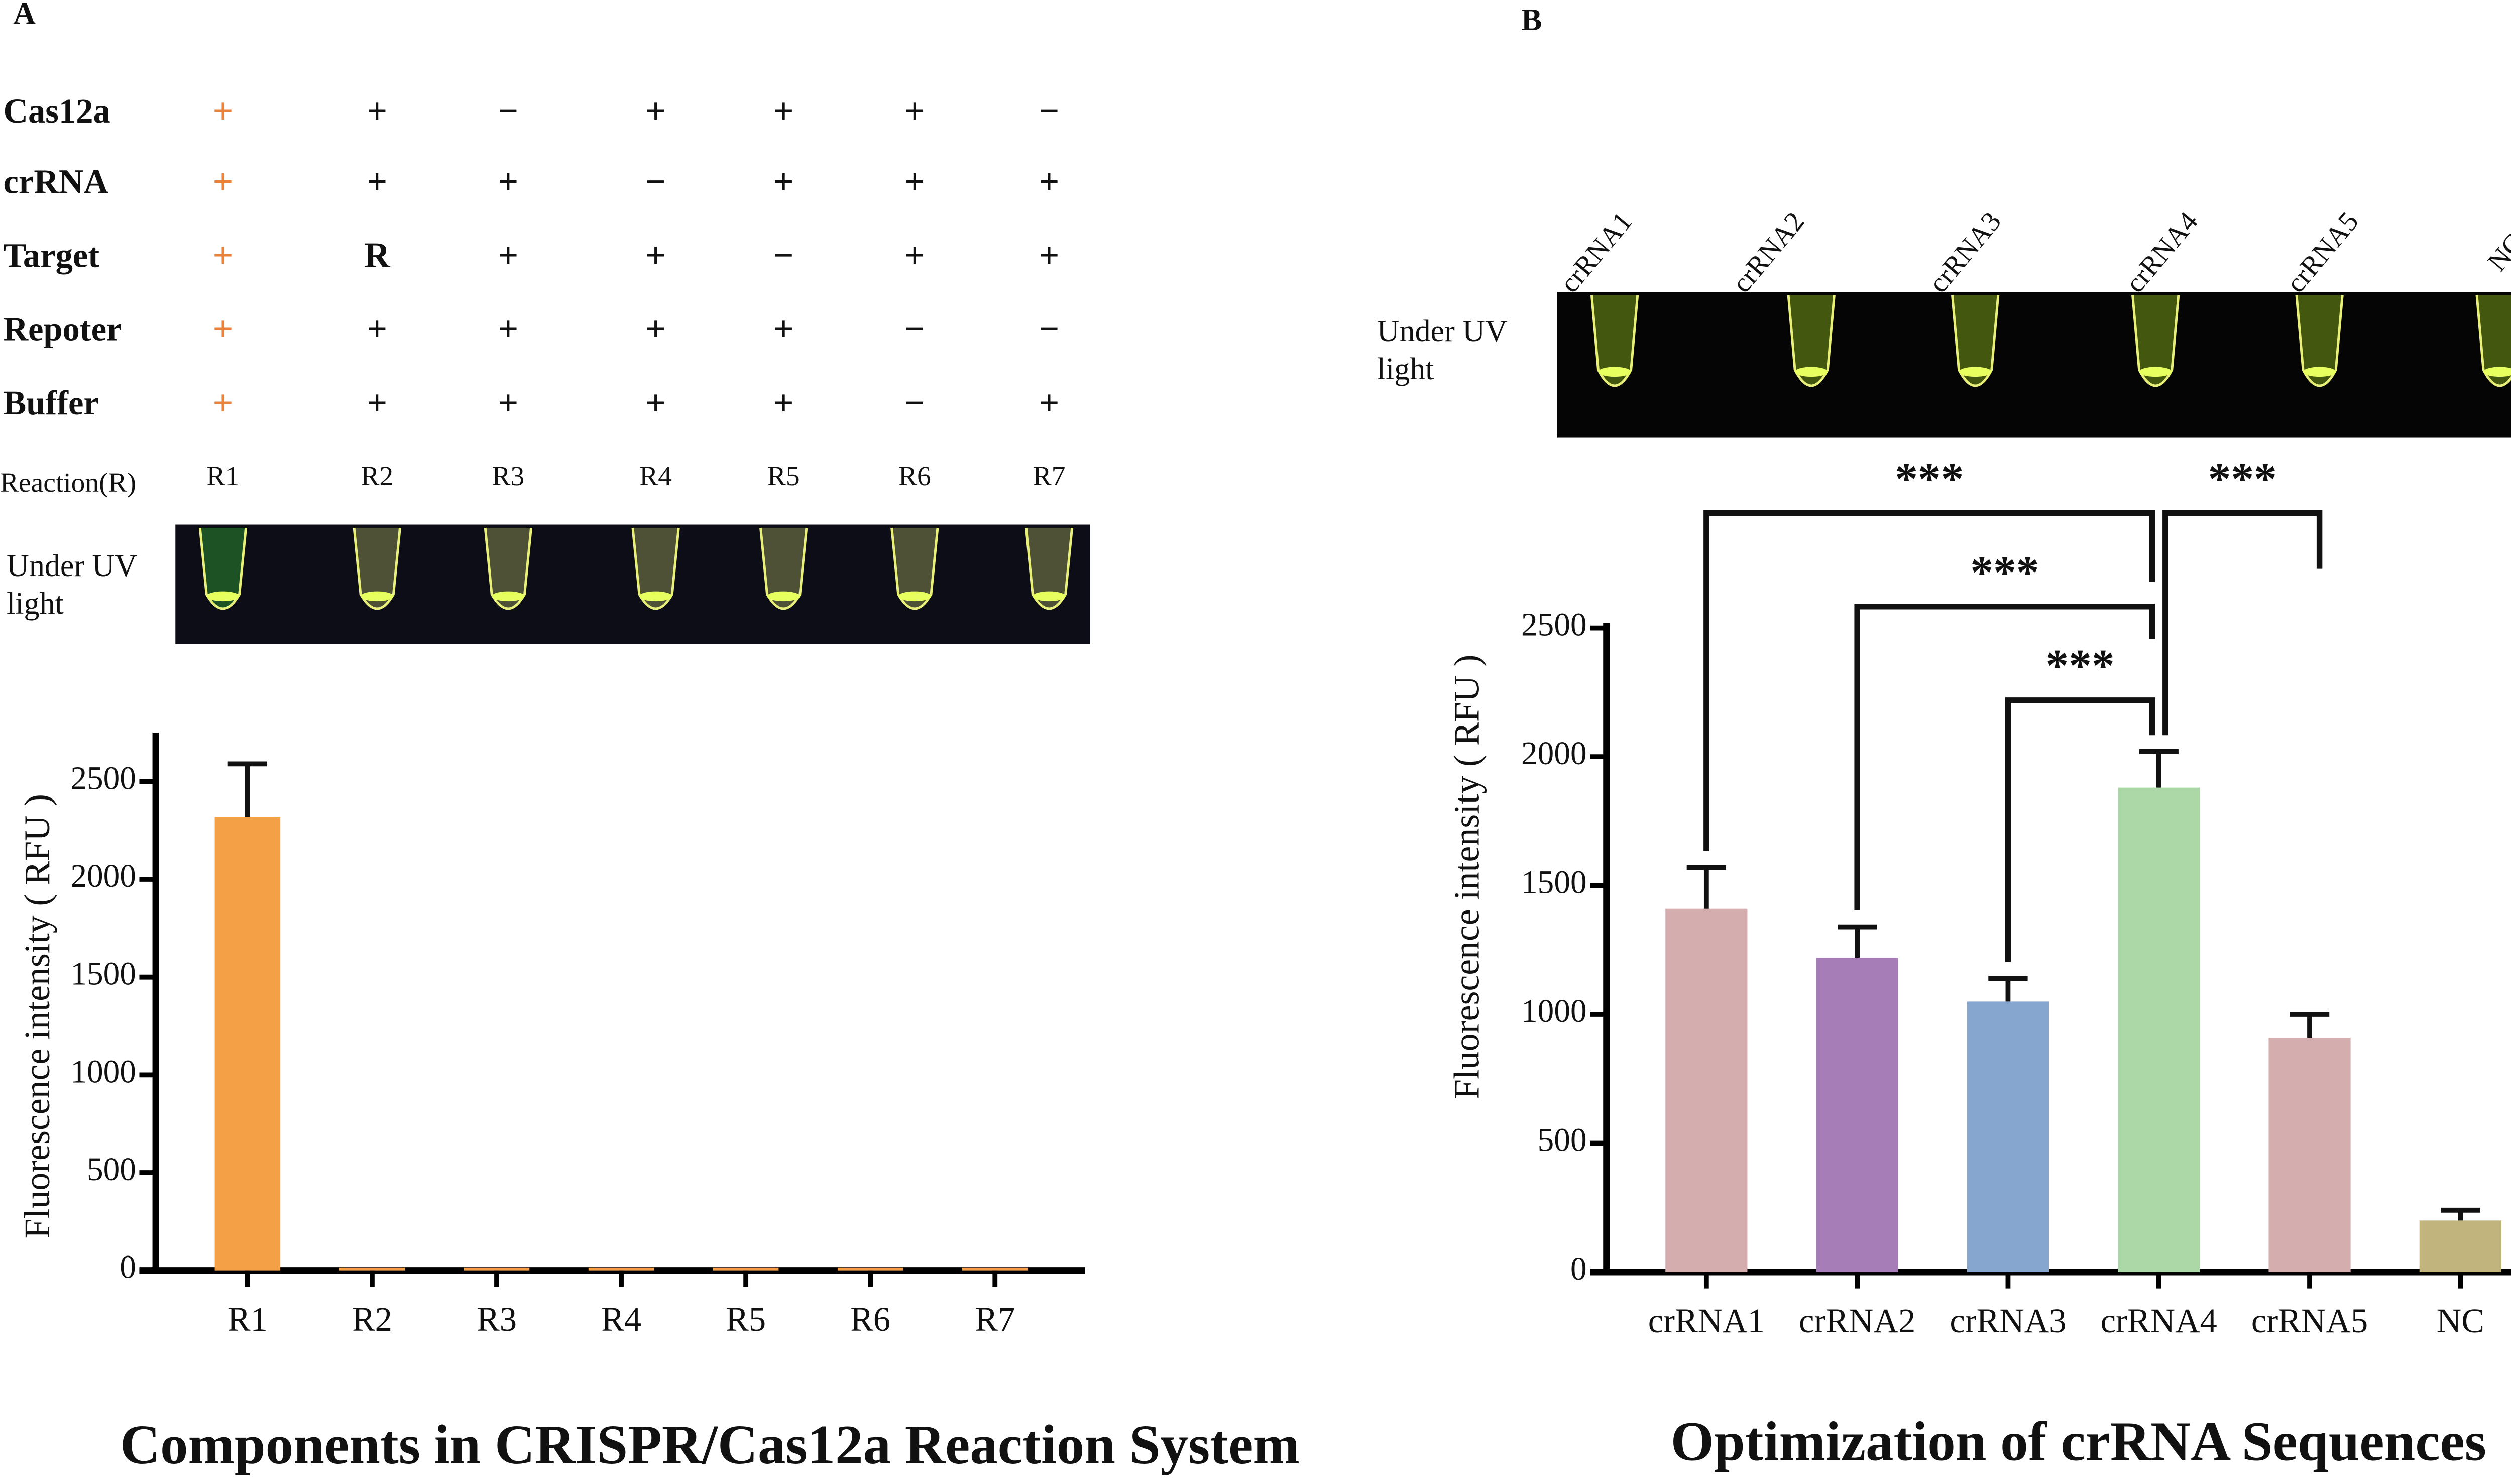 The height and width of the screenshot is (1484, 2511). What do you see at coordinates (870, 1319) in the screenshot?
I see `x-tick-label: R6` at bounding box center [870, 1319].